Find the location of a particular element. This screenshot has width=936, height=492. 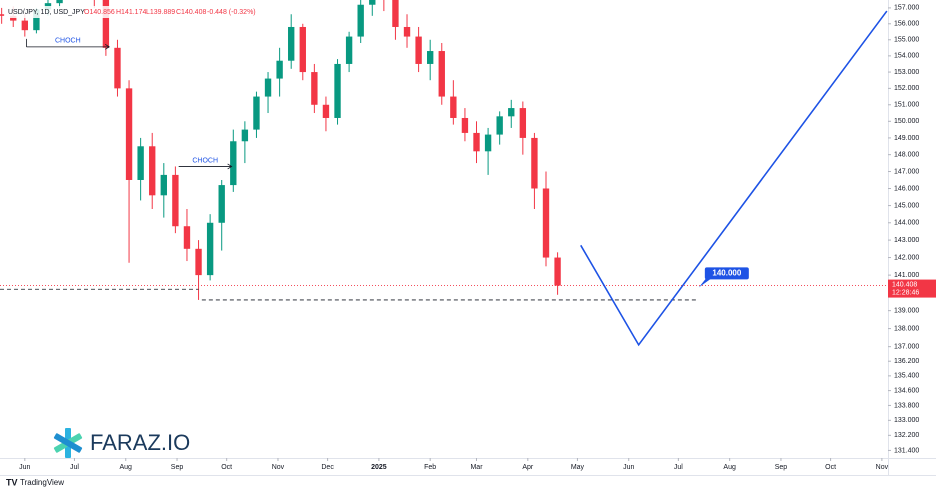

target-label: 140.000 is located at coordinates (726, 272).